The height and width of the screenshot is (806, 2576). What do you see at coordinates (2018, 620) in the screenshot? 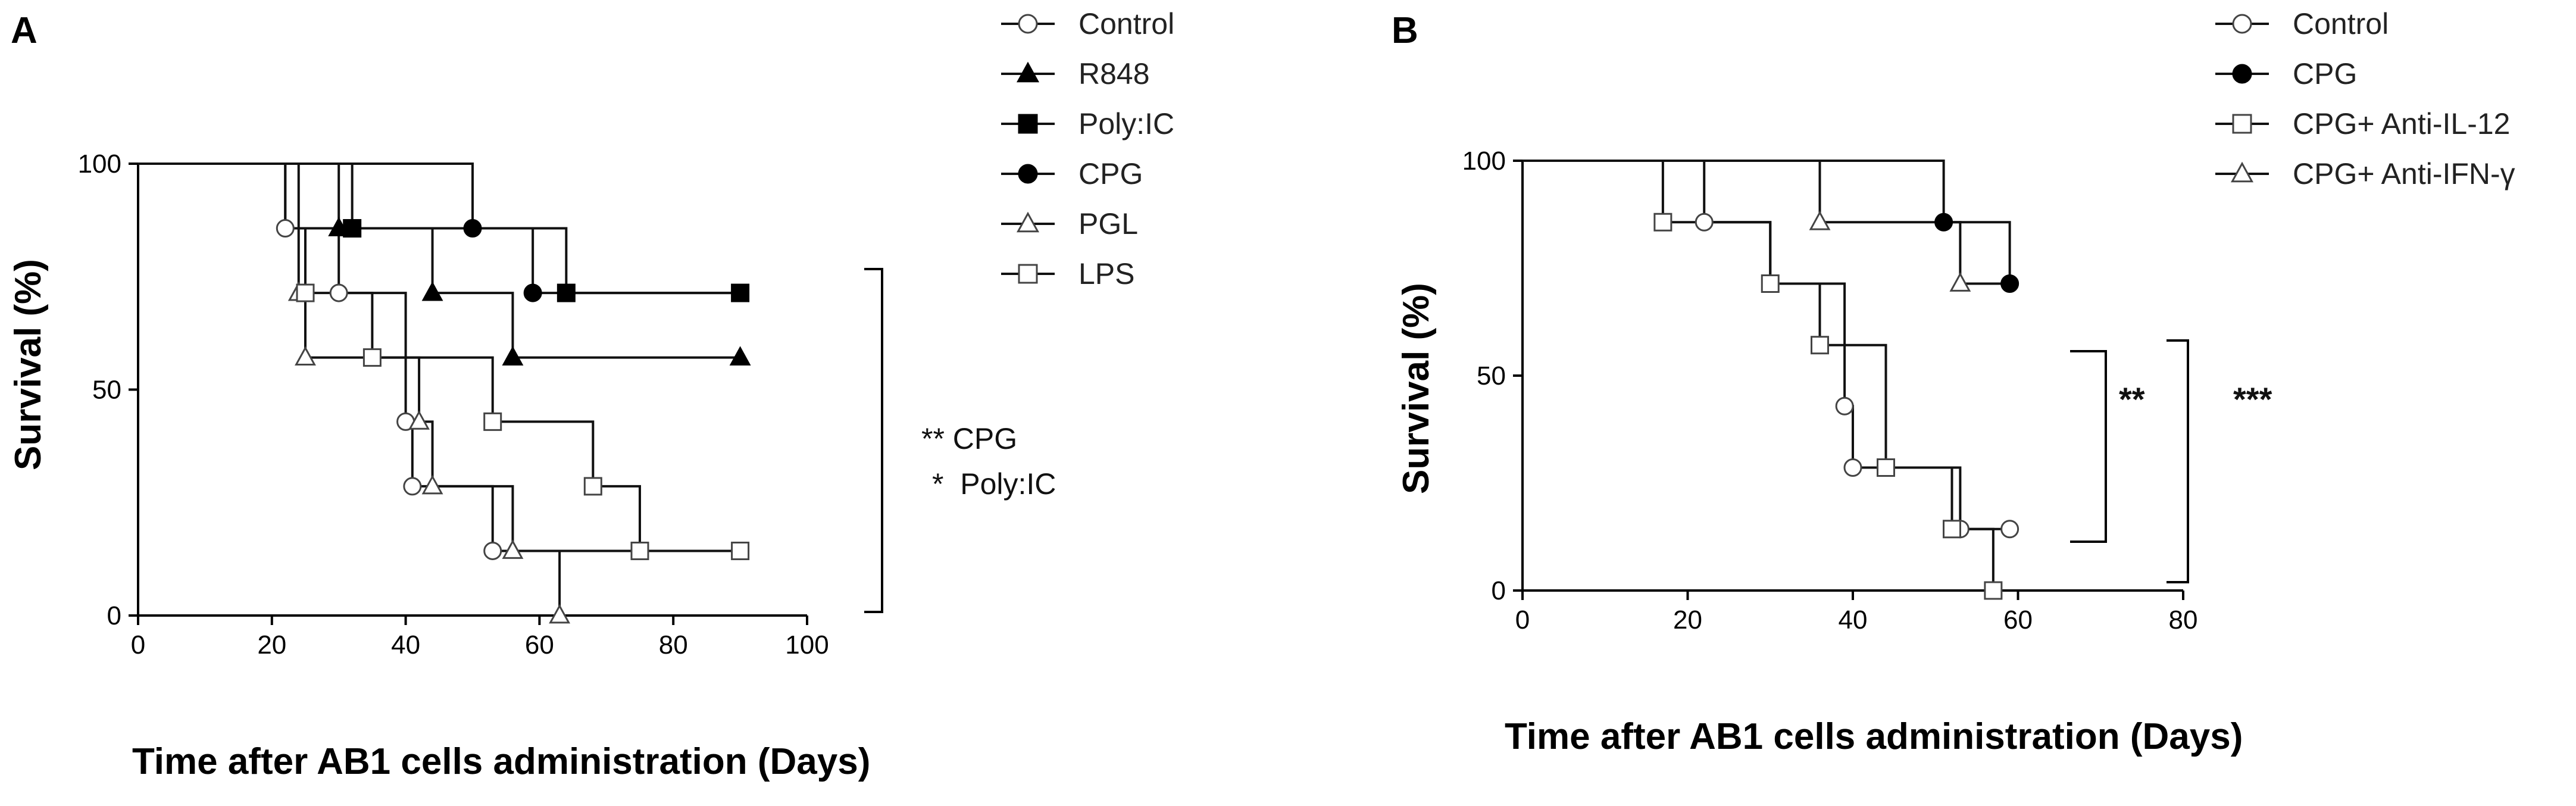
I see `panel-b-x-tick-label-60: 60` at bounding box center [2018, 620].